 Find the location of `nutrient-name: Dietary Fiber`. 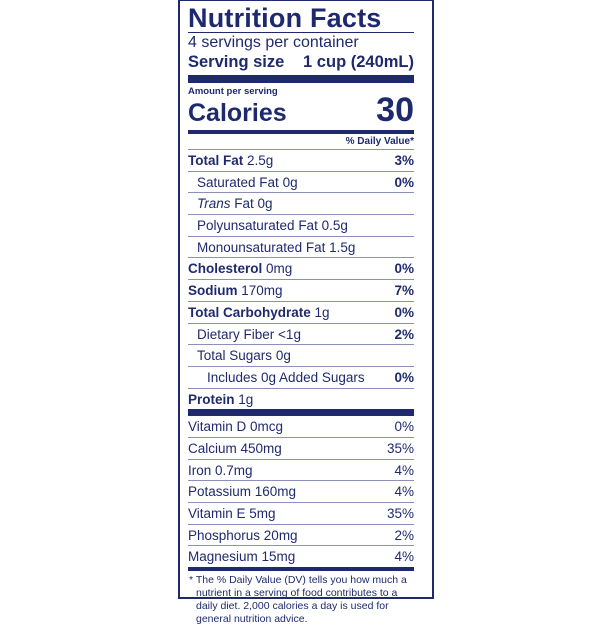

nutrient-name: Dietary Fiber is located at coordinates (236, 334).